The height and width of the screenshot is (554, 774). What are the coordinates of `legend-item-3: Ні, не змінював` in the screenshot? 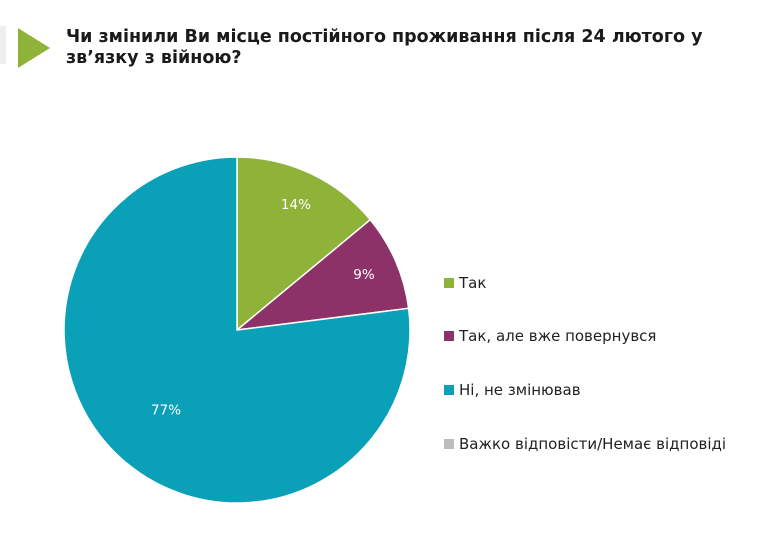 It's located at (512, 390).